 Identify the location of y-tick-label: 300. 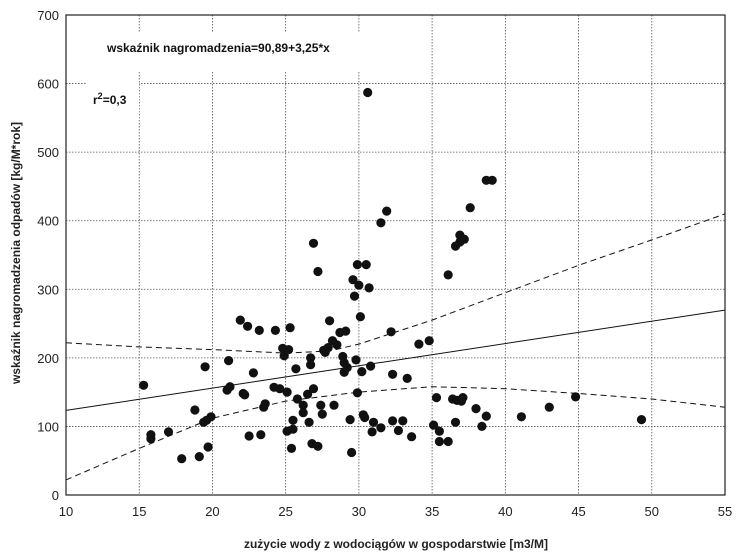
(48, 289).